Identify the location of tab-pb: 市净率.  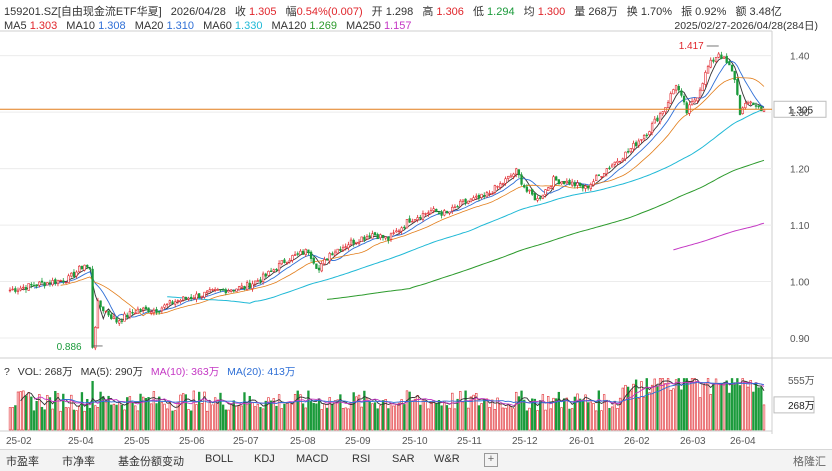
(78, 462).